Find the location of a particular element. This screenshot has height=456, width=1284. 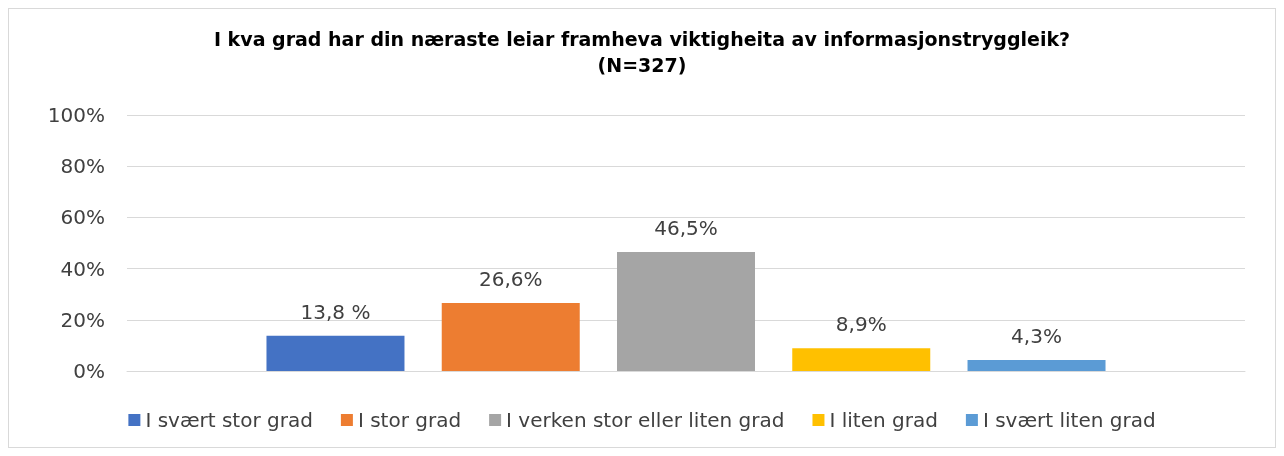

legend-label: I svært liten grad is located at coordinates (1069, 420).